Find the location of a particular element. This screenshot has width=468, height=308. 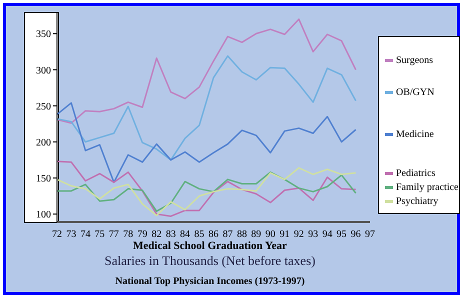

x-axis-title: Medical School Graduation Year is located at coordinates (210, 246).